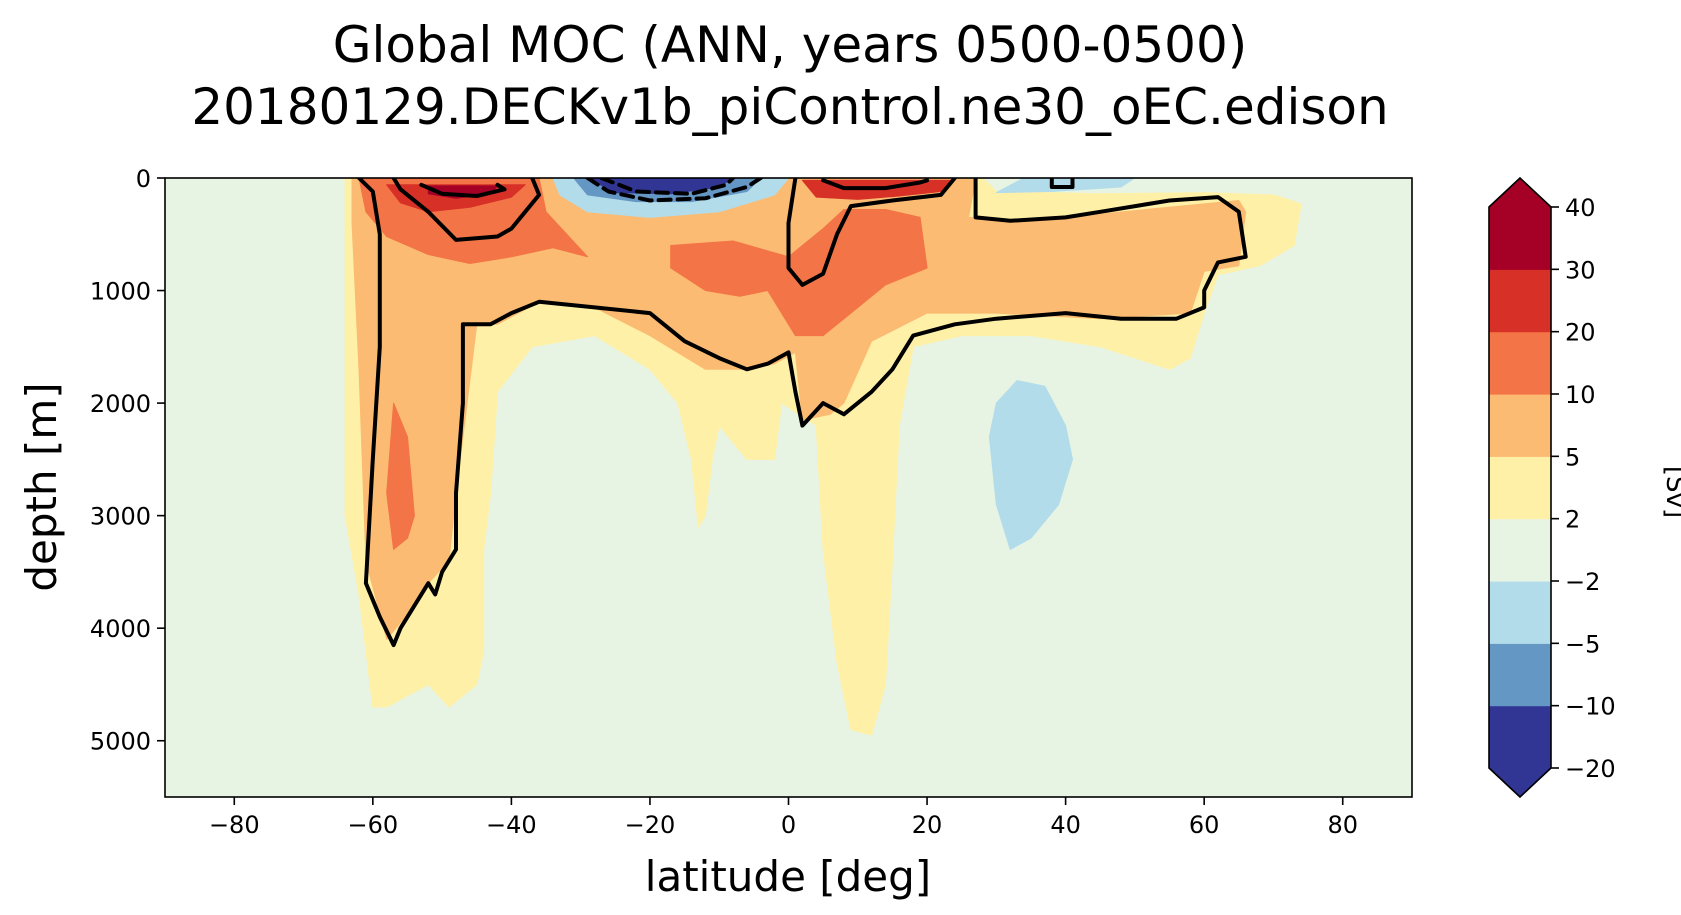 The width and height of the screenshot is (1681, 915). What do you see at coordinates (1580, 333) in the screenshot?
I see `colorbar-tick-label: 20` at bounding box center [1580, 333].